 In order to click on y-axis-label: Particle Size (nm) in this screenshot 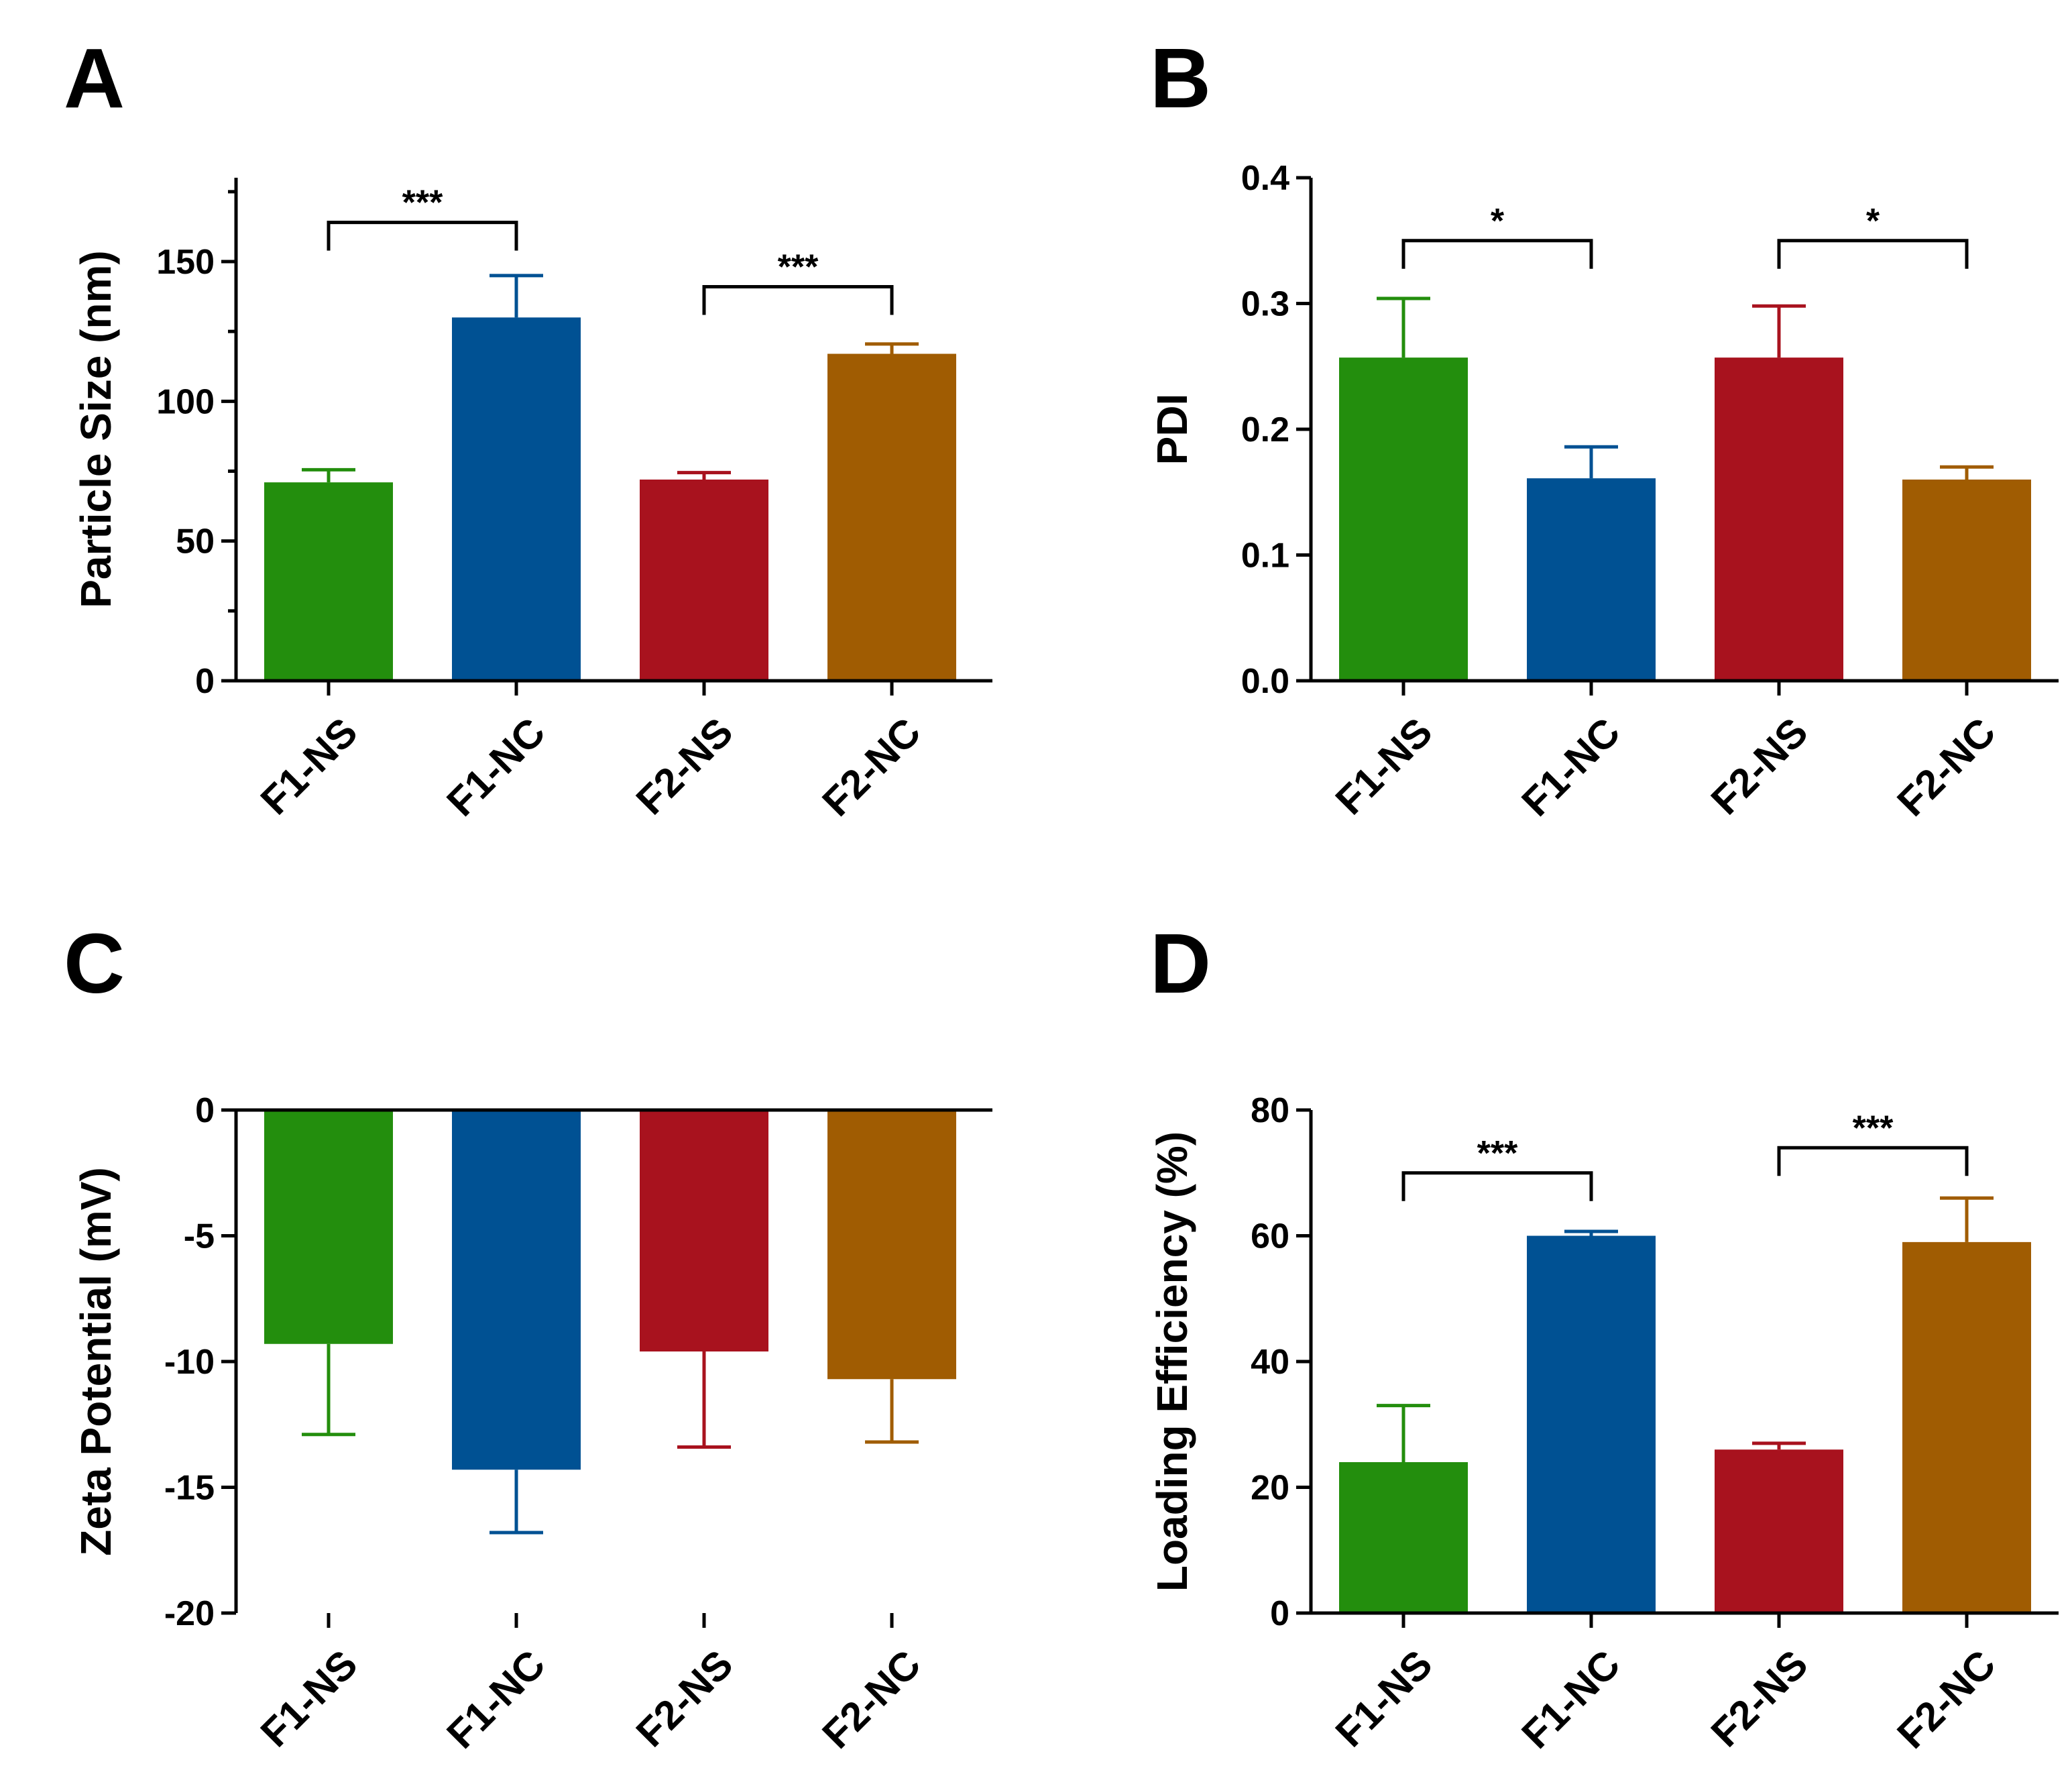, I will do `click(96, 429)`.